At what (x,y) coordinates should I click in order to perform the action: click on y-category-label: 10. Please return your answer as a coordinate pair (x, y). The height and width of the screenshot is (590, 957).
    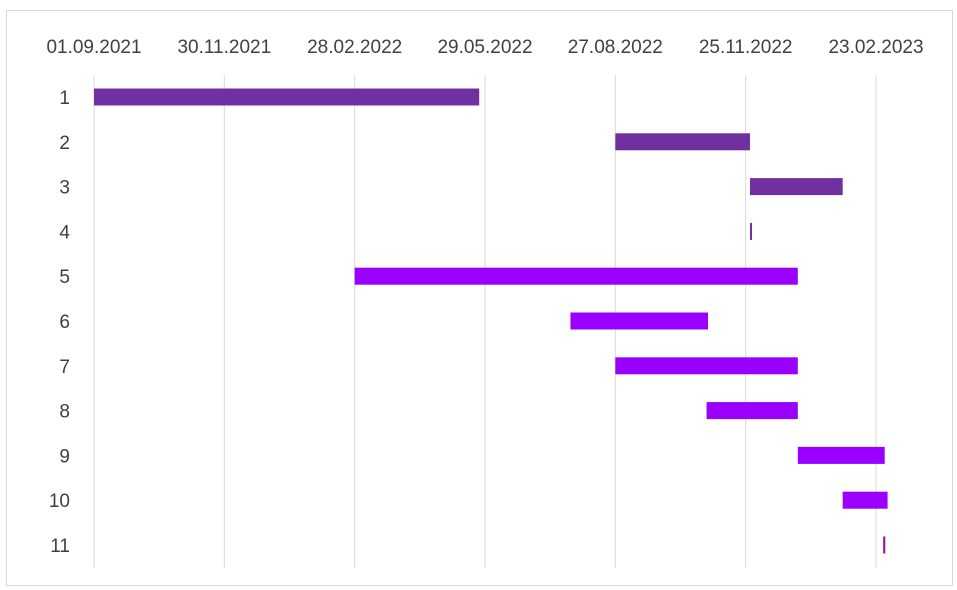
    Looking at the image, I should click on (59, 501).